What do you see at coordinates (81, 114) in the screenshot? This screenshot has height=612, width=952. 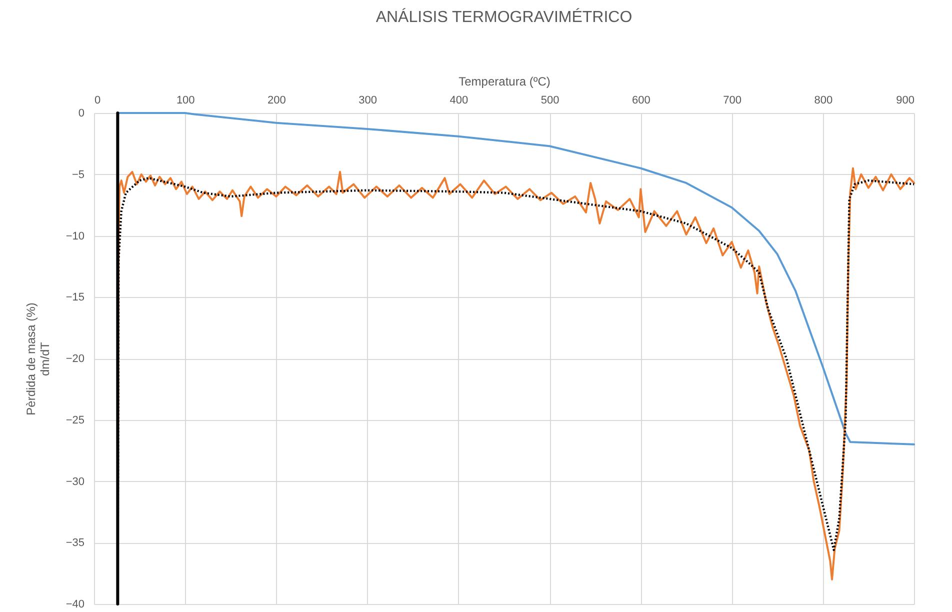 I see `y-tick-label: 0` at bounding box center [81, 114].